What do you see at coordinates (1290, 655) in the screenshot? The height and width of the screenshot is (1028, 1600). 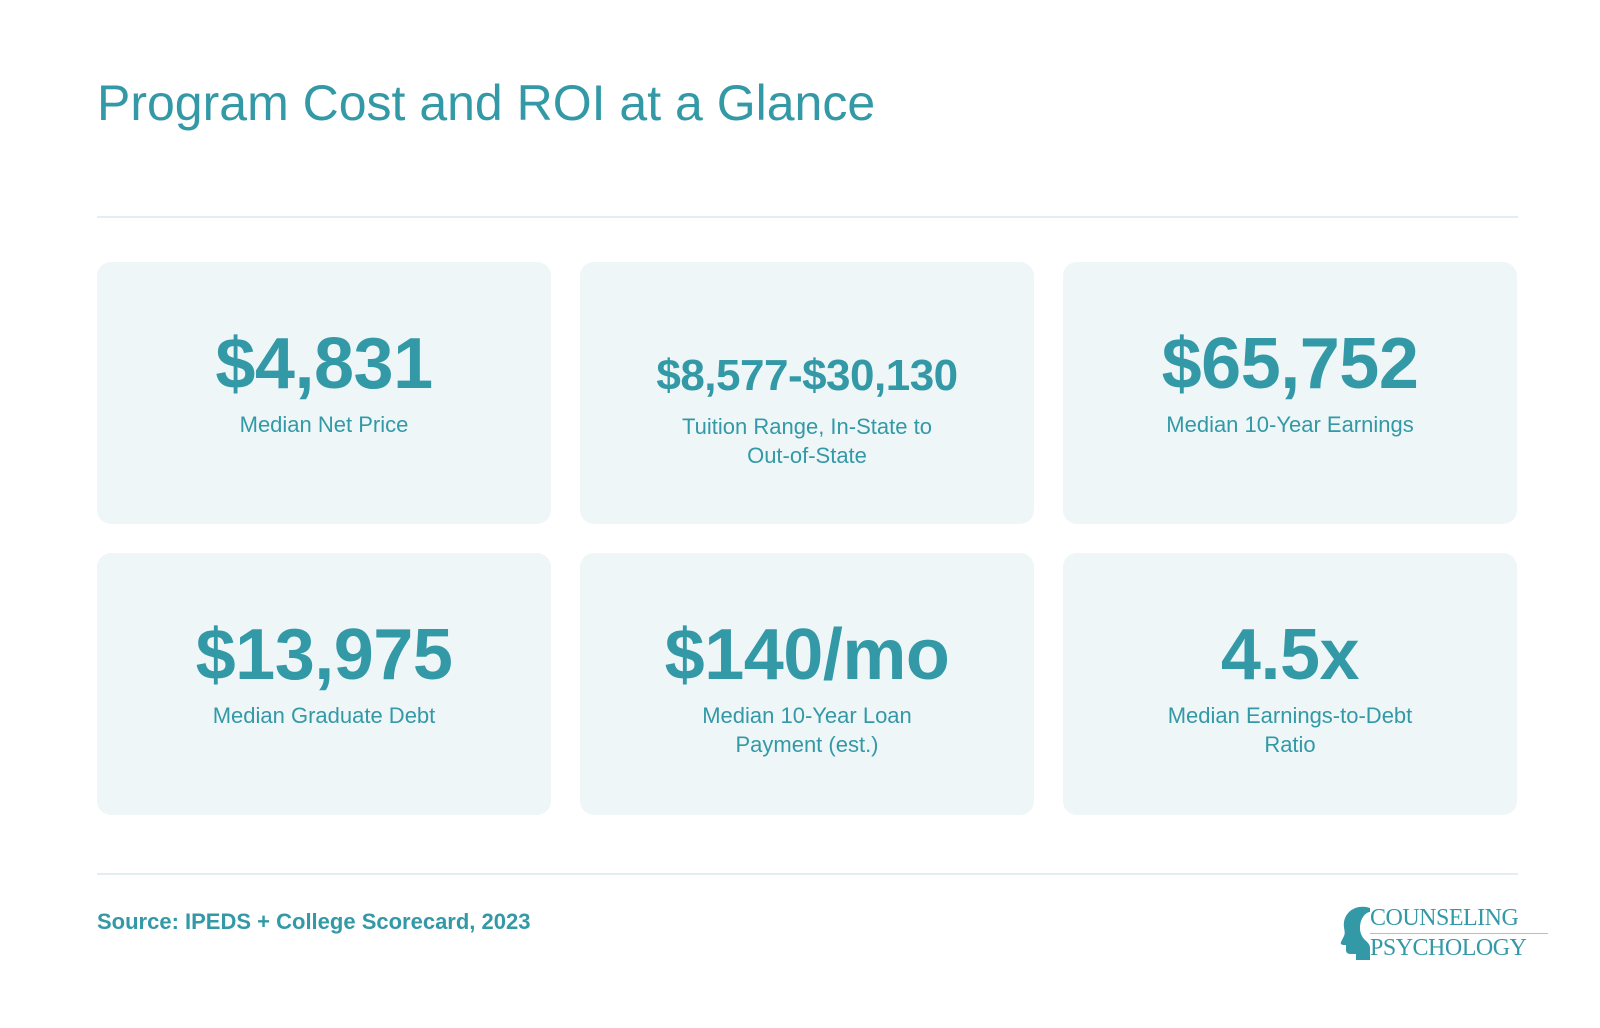 I see `stat-value: 4.5x` at bounding box center [1290, 655].